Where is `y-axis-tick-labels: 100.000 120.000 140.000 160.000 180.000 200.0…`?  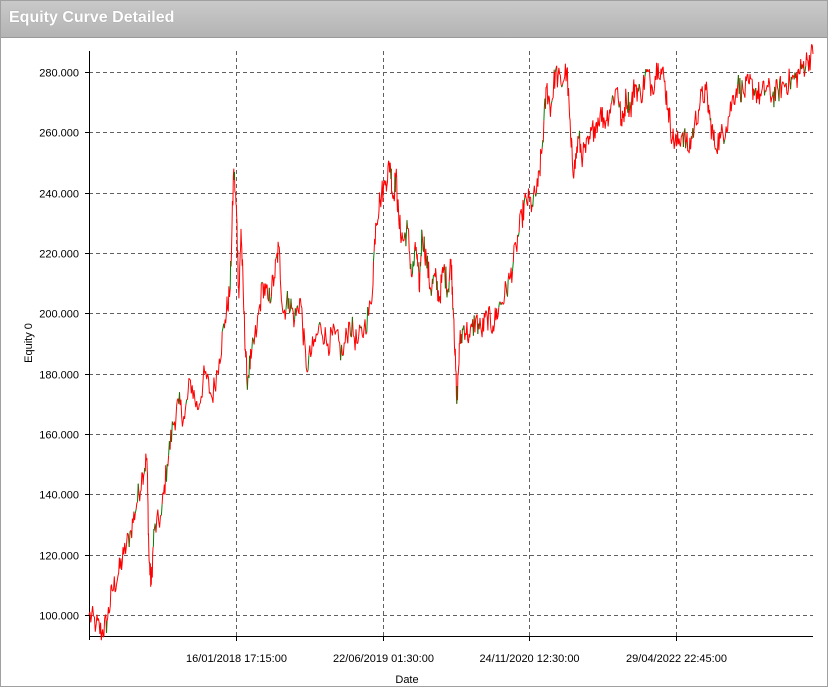
y-axis-tick-labels: 100.000 120.000 140.000 160.000 180.000 200.0… is located at coordinates (59, 345).